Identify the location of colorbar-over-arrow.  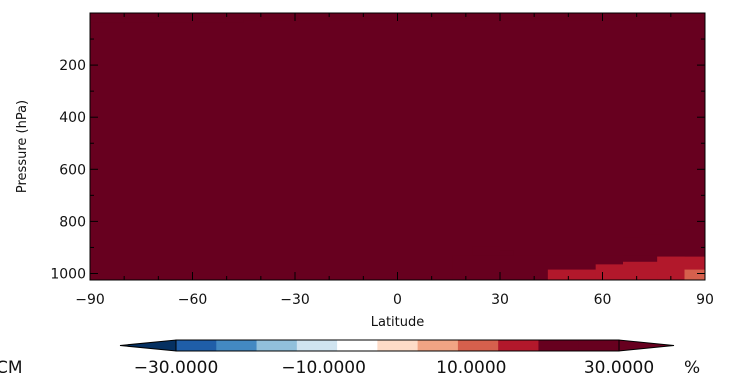
(646, 345).